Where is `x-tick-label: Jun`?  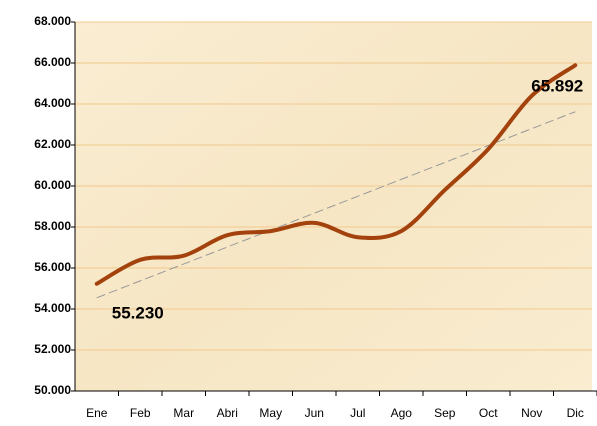
x-tick-label: Jun is located at coordinates (314, 413).